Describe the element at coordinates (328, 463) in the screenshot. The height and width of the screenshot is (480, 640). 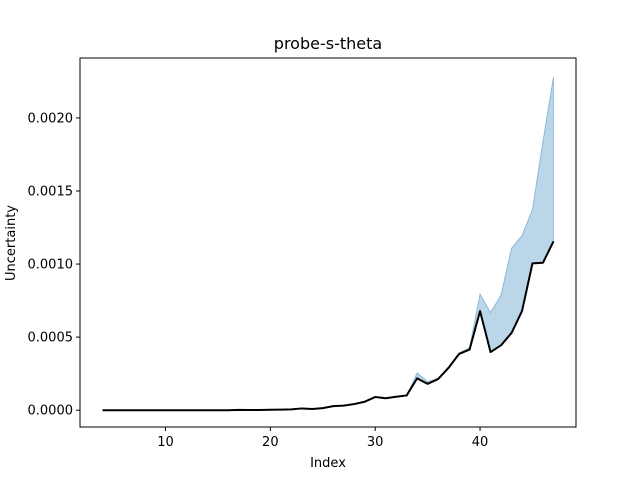
I see `x-axis-label: Index` at that location.